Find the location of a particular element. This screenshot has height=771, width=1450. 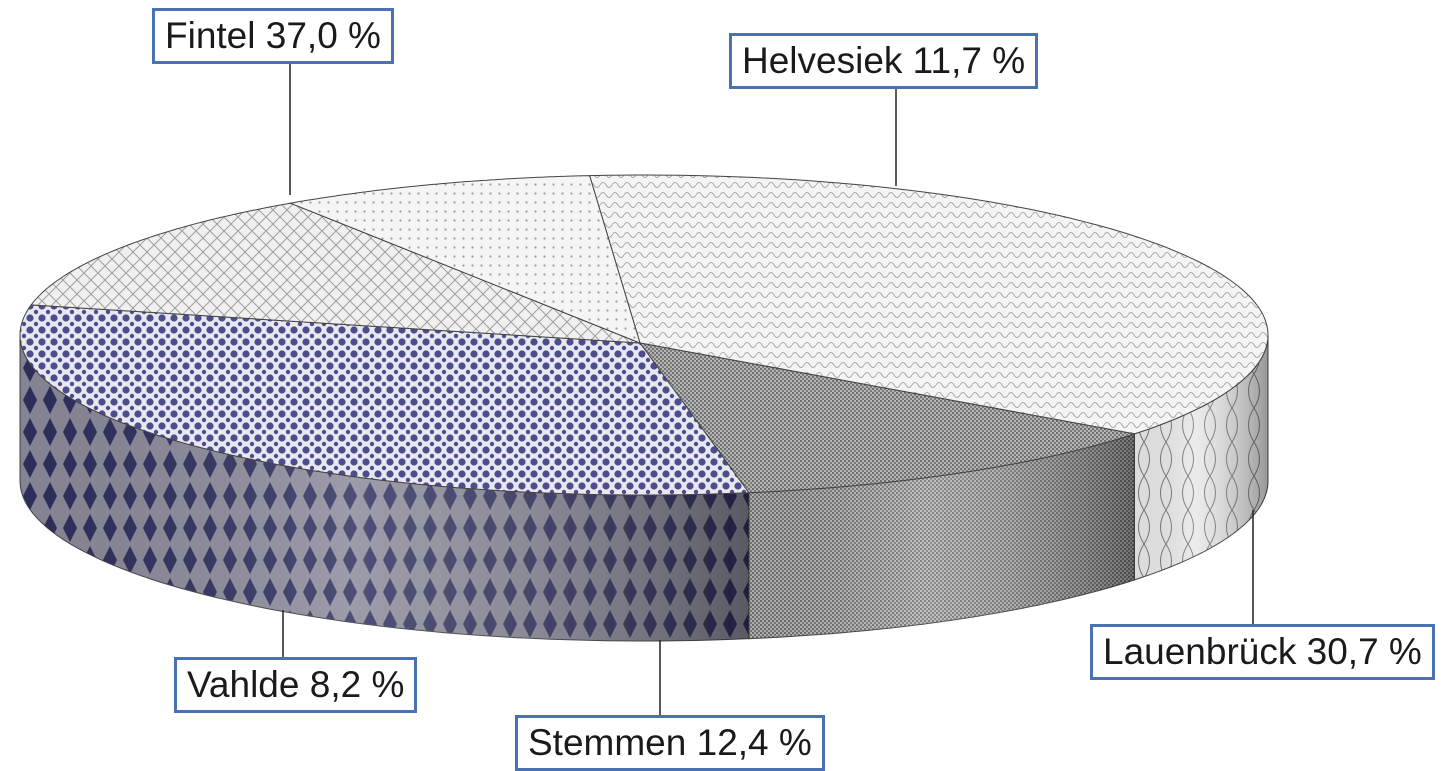

pie-slice-helvesiek is located at coordinates (886, 418).